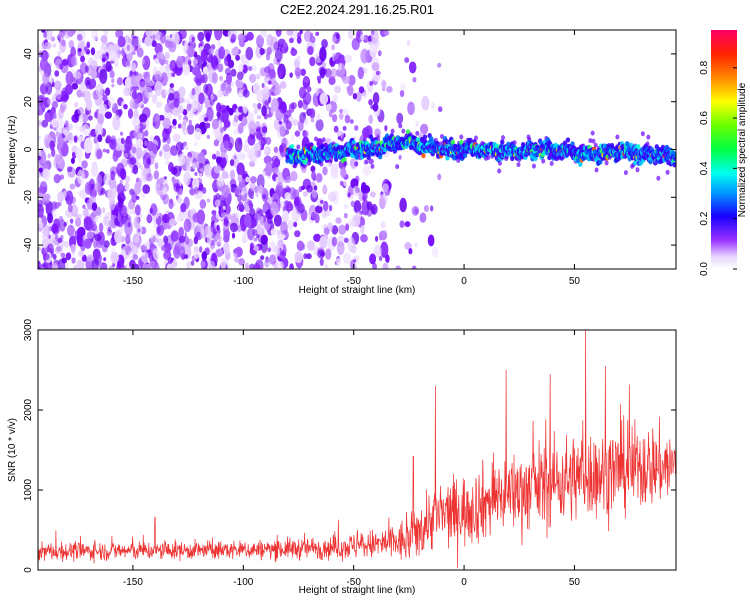 This screenshot has width=750, height=600. What do you see at coordinates (12, 150) in the screenshot?
I see `spectrogram-y-label: Frequency (Hz)` at bounding box center [12, 150].